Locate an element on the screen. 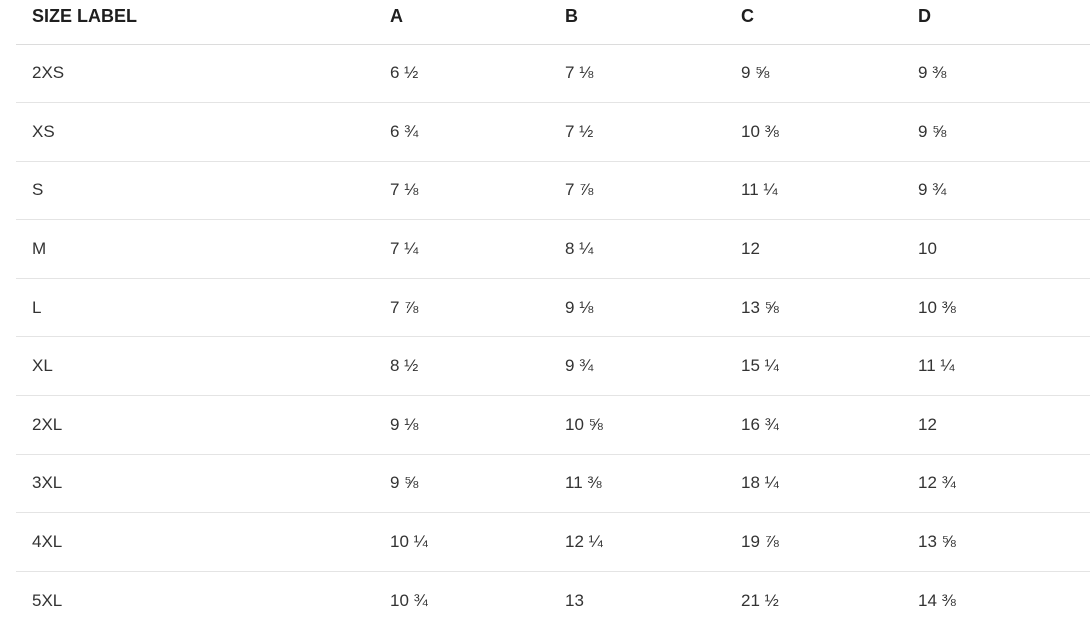  measurement-b-cell: 7 ⅛ is located at coordinates (637, 74).